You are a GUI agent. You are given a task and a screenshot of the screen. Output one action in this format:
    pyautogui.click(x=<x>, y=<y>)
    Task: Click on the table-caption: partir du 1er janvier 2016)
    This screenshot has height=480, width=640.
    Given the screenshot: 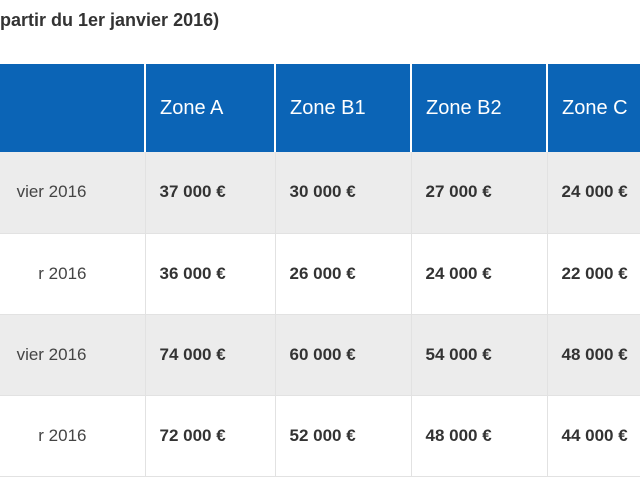 What is the action you would take?
    pyautogui.click(x=110, y=20)
    